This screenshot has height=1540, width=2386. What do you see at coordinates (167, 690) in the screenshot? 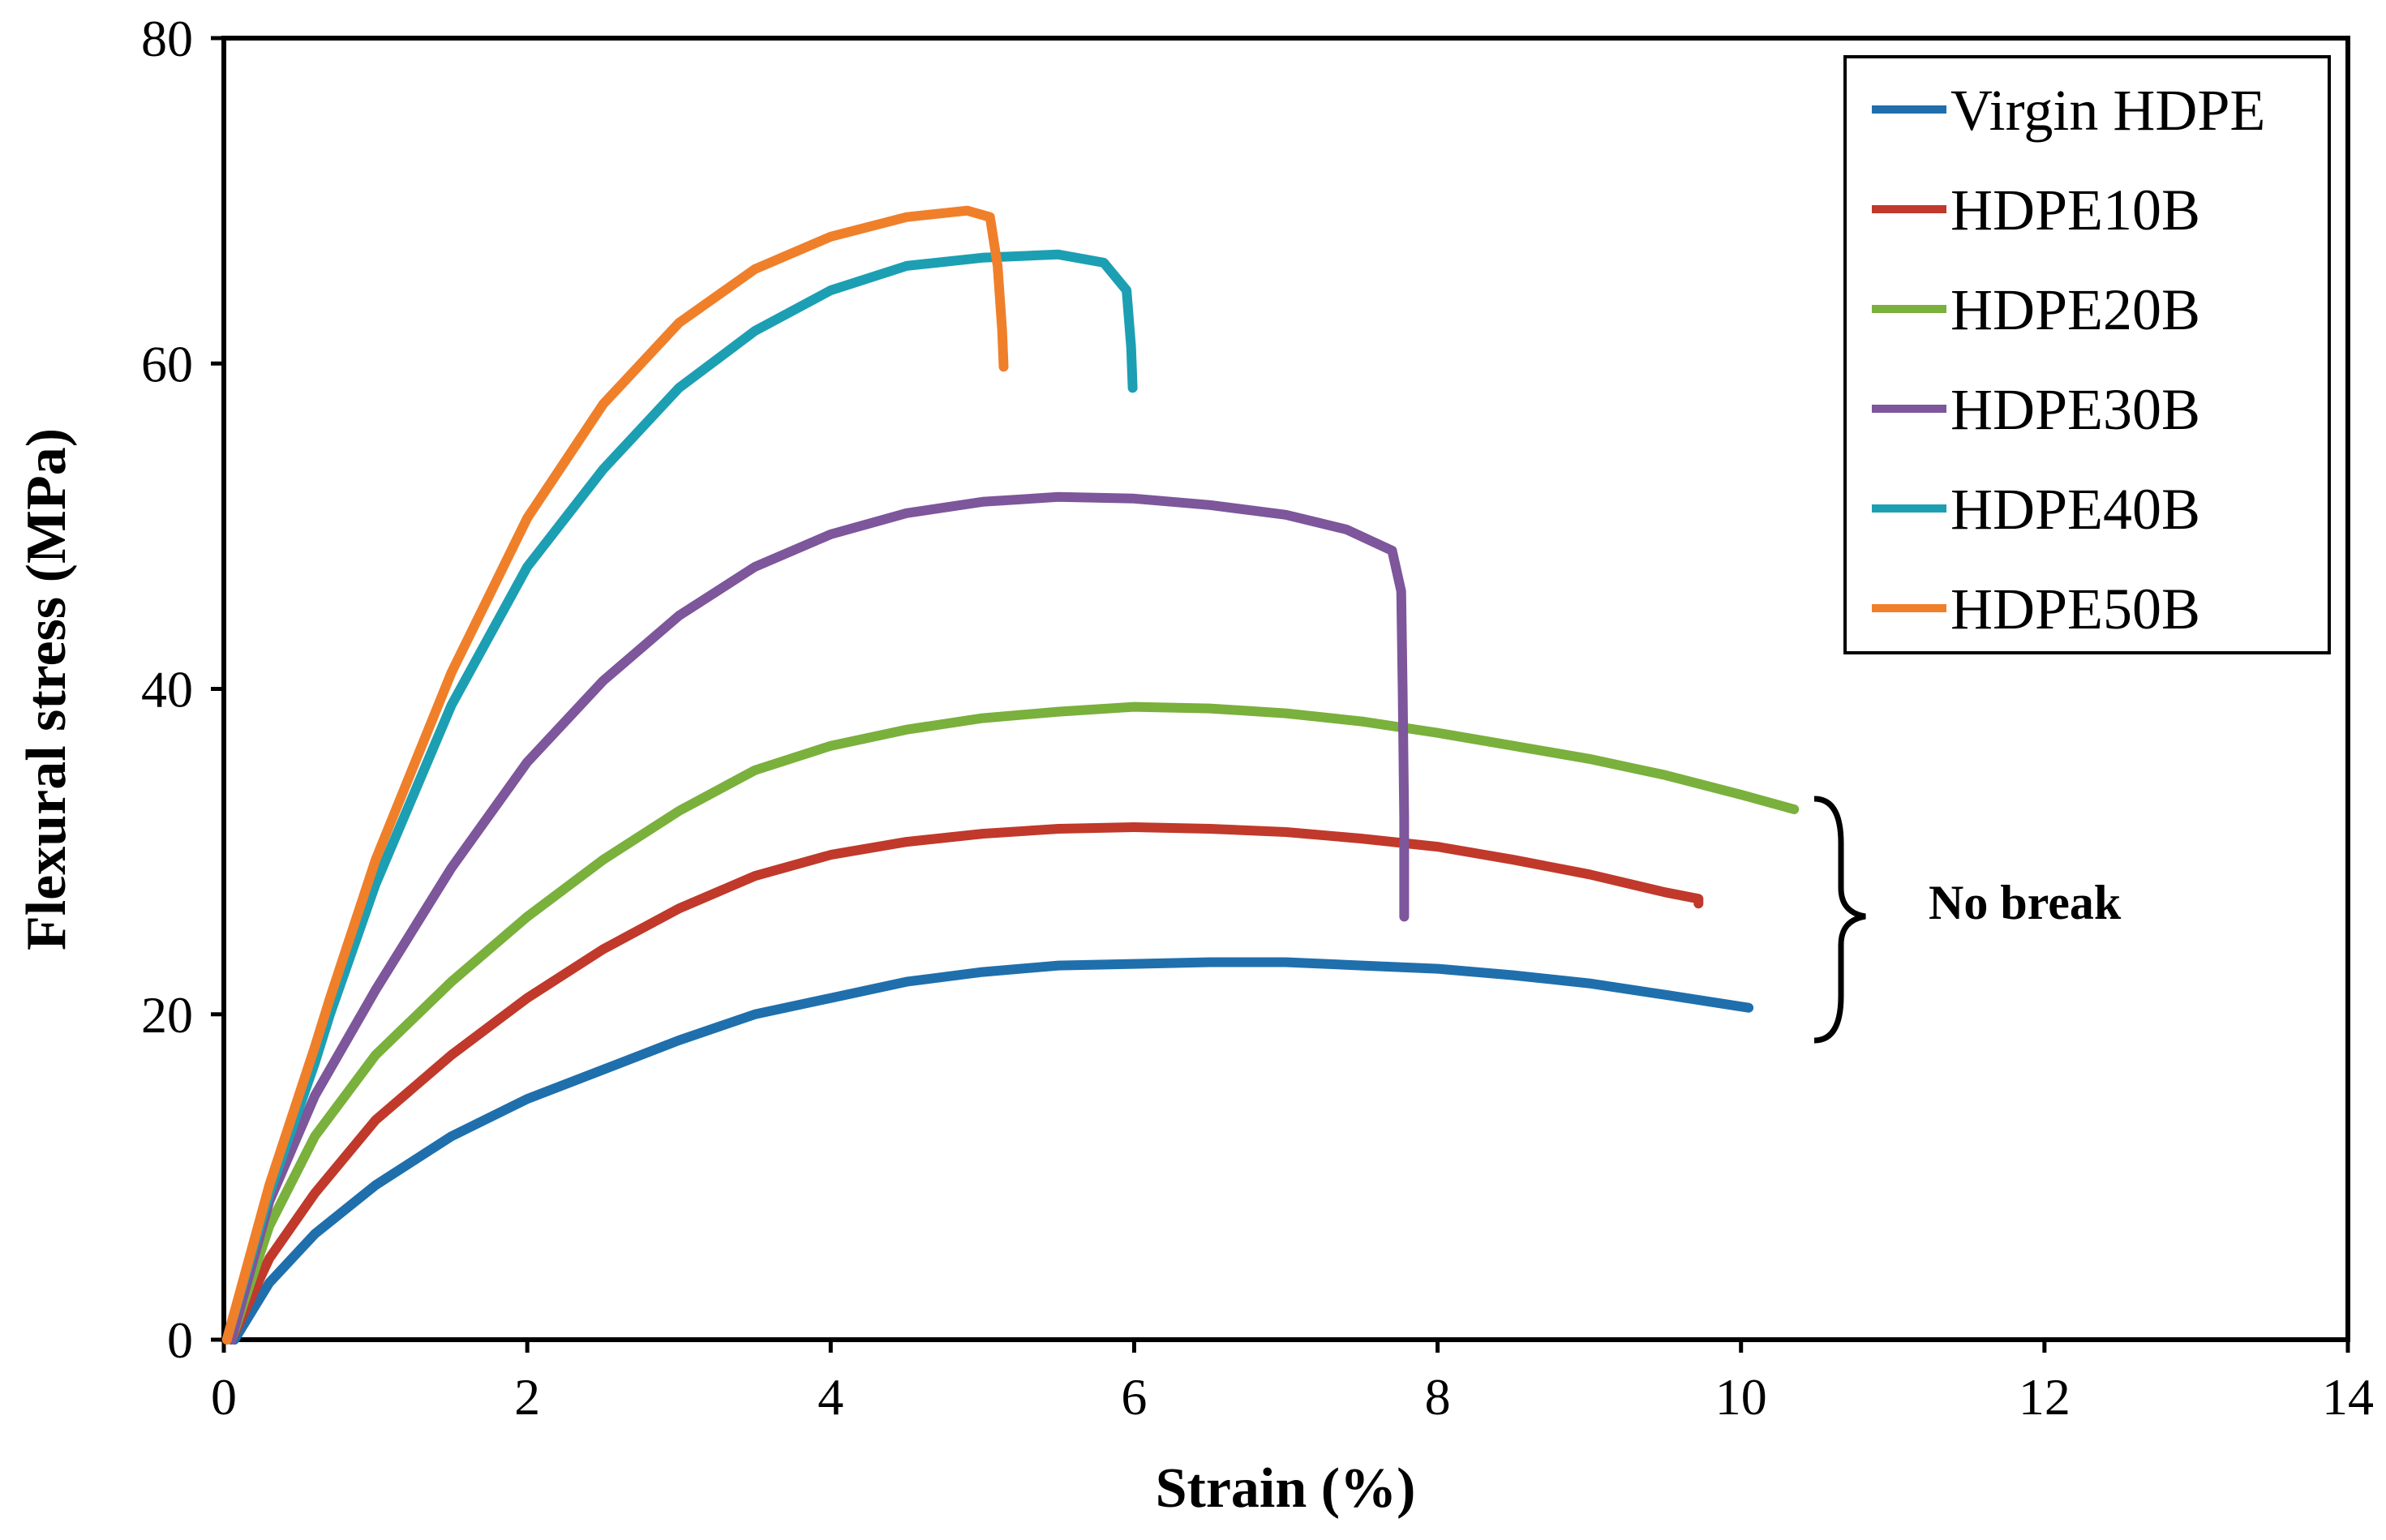
I see `y-tick-label: 40` at bounding box center [167, 690].